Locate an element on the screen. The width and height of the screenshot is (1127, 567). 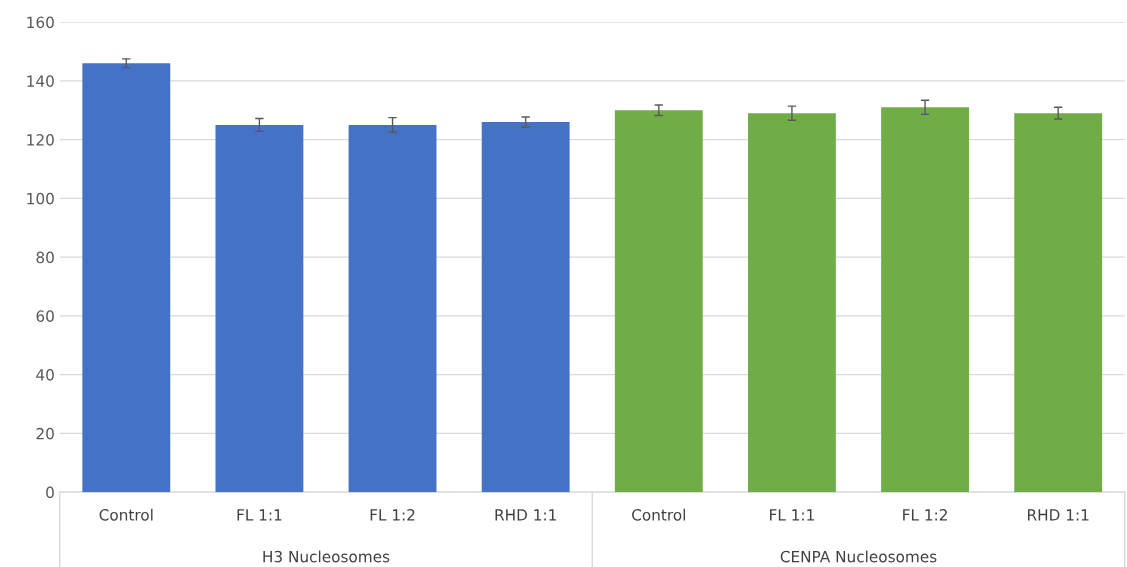
y-tick-label: 140 is located at coordinates (40, 81).